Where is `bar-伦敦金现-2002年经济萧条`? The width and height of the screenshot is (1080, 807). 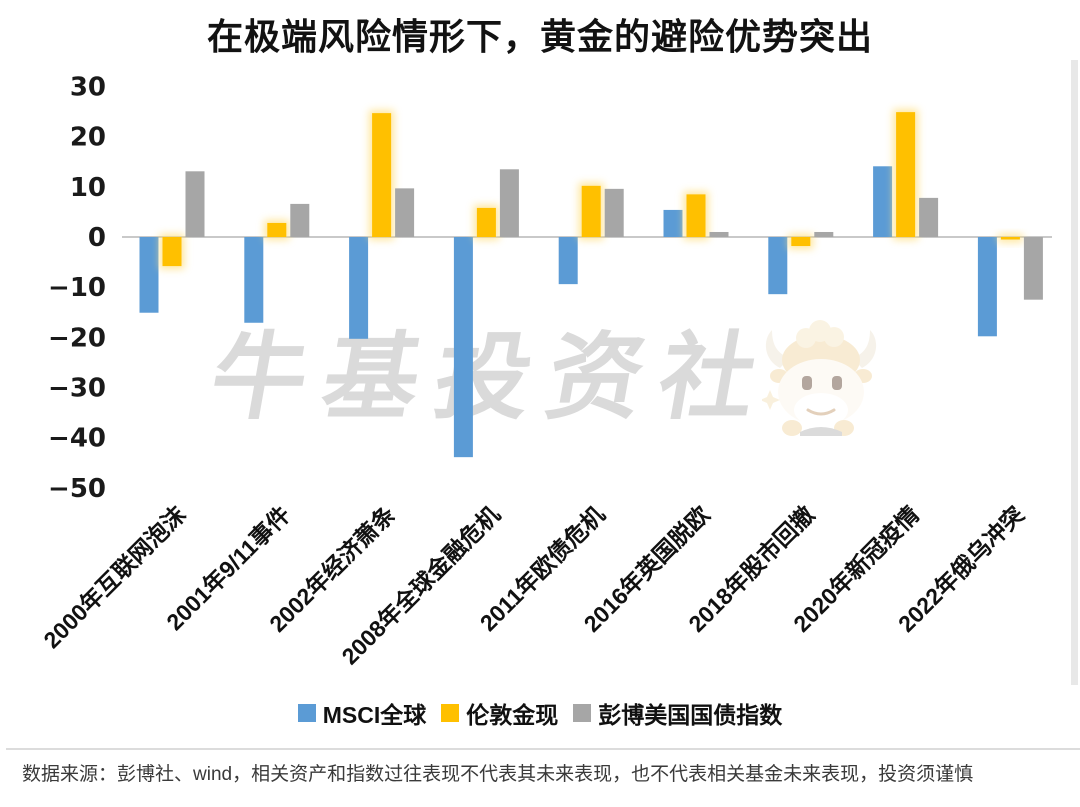 bar-伦敦金现-2002年经济萧条 is located at coordinates (382, 175).